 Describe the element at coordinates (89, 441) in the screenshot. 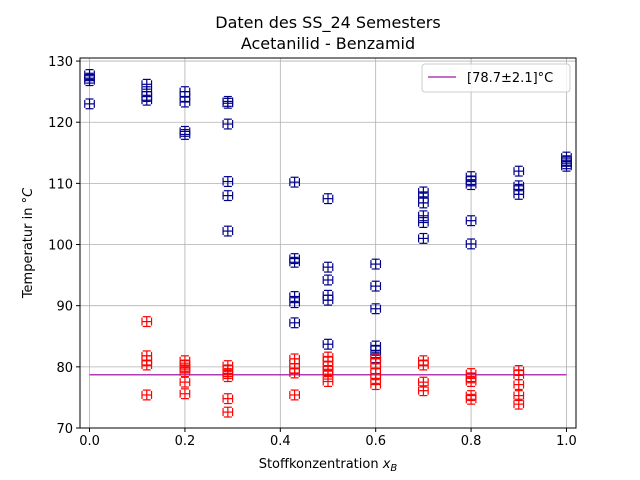

I see `x-tick-label: 0.0` at that location.